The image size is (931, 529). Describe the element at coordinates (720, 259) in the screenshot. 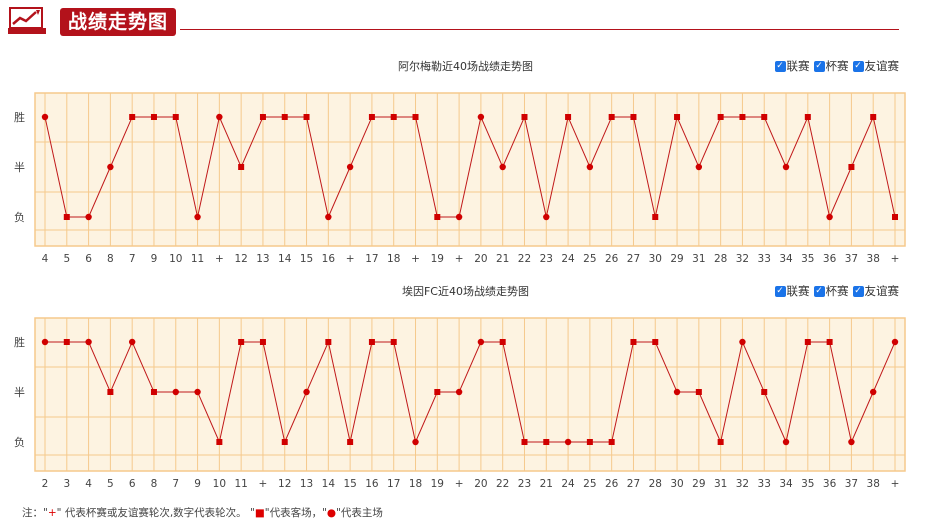

I see `x-tick-label: 28` at that location.